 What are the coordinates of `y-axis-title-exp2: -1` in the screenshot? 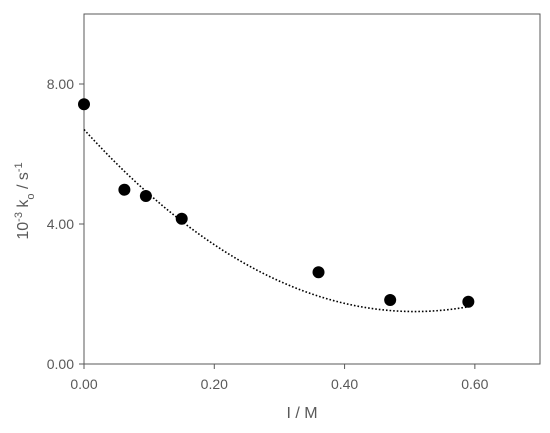 It's located at (19, 167).